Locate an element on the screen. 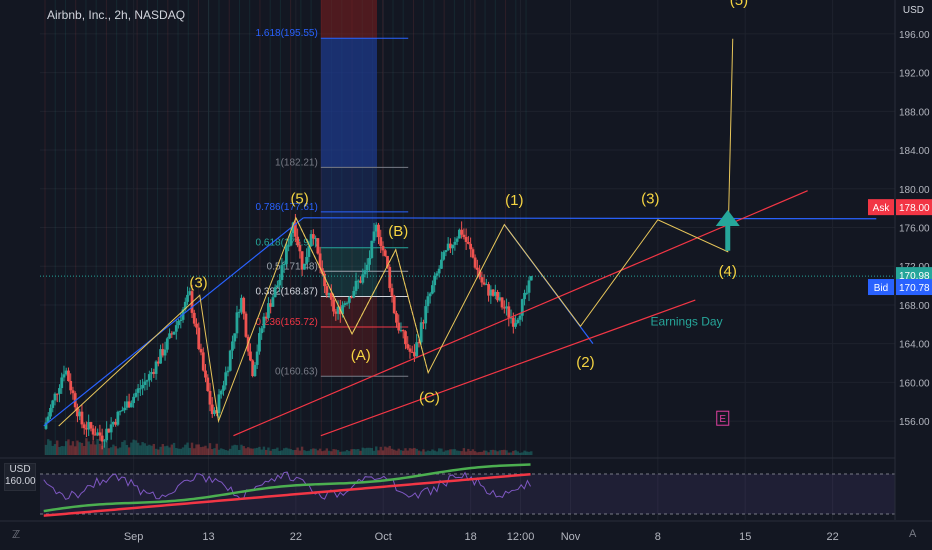 Image resolution: width=932 pixels, height=550 pixels. price-tag-label: Ask is located at coordinates (882, 208).